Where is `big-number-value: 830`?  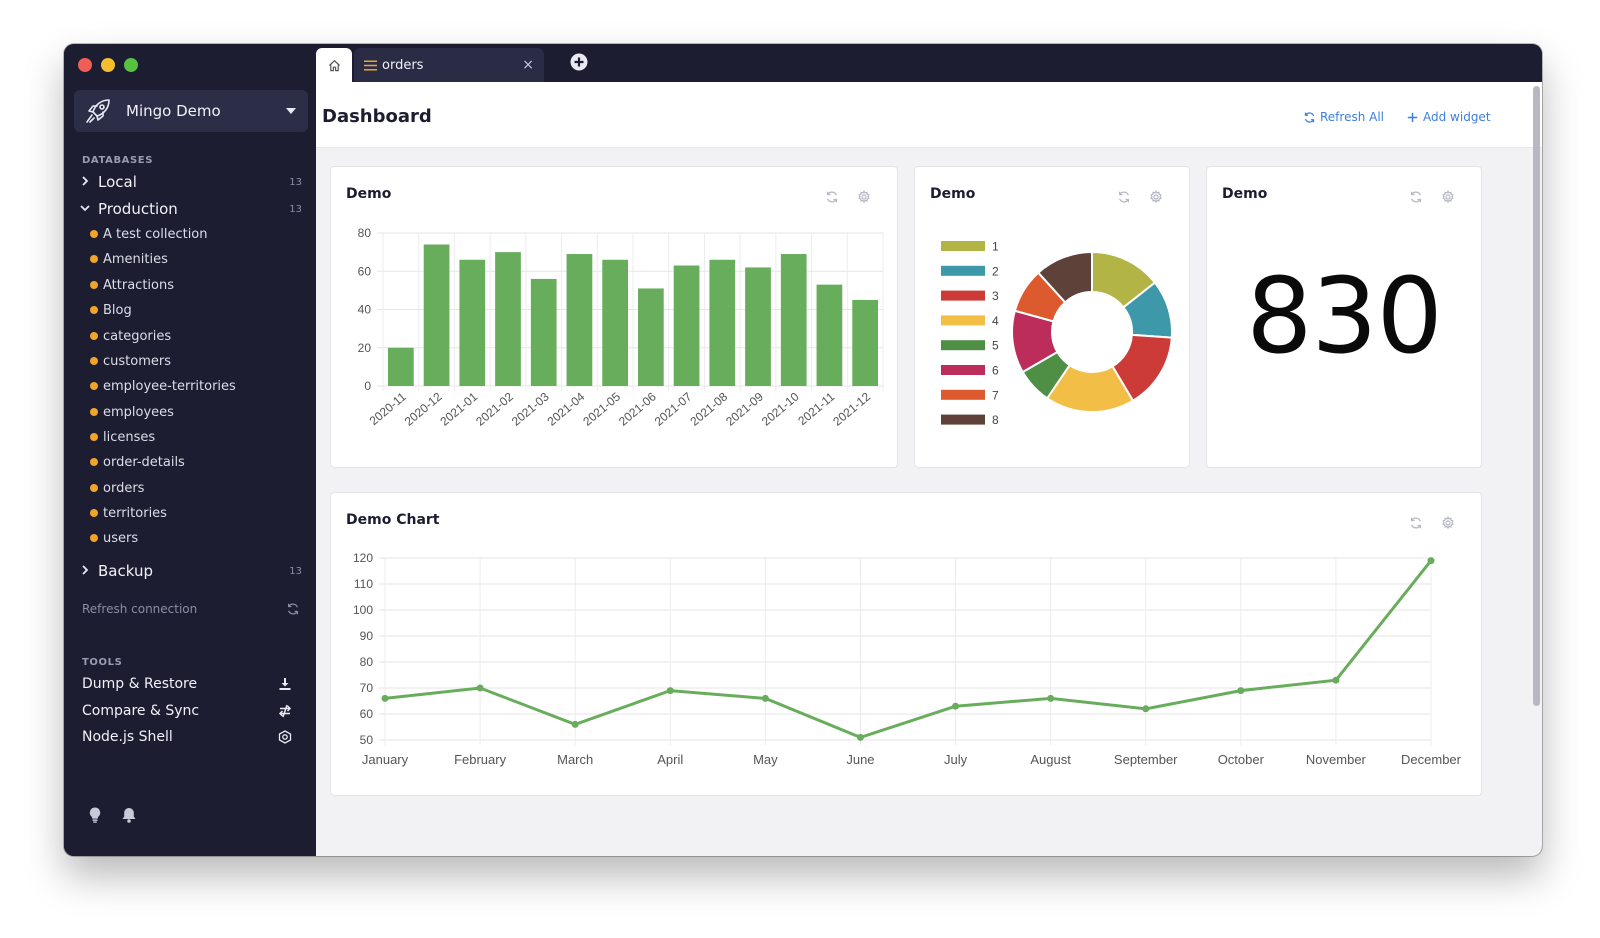 big-number-value: 830 is located at coordinates (1344, 316).